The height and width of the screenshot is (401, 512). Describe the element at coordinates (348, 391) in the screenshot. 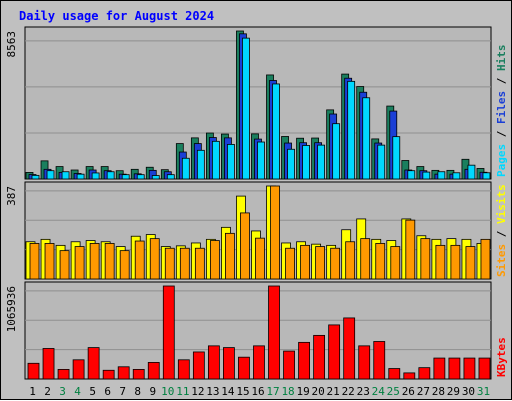

I see `day-label: 22` at that location.